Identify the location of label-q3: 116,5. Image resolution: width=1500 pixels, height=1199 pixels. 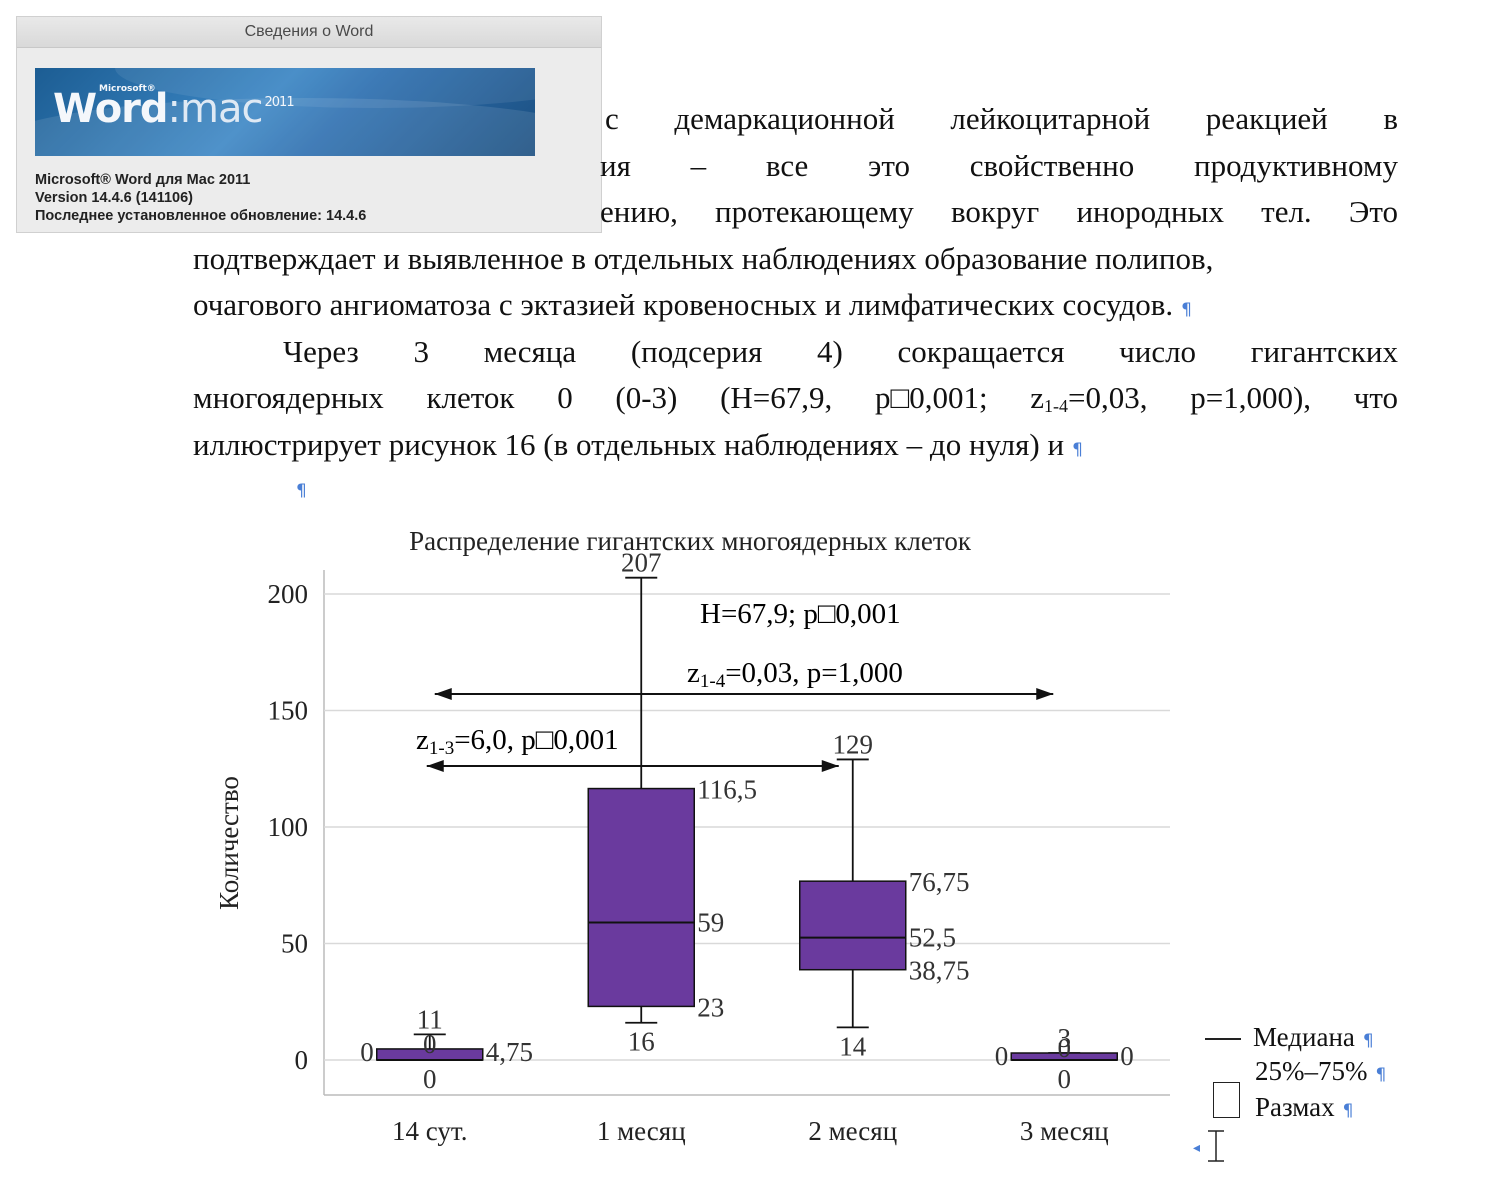
(727, 790).